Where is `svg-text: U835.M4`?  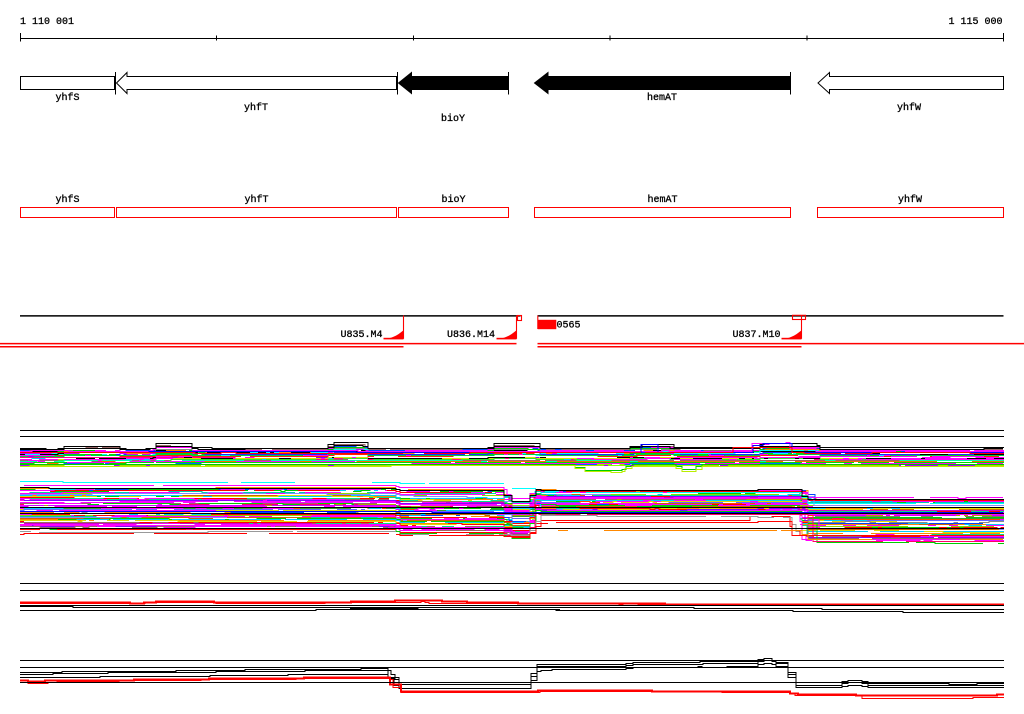 svg-text: U835.M4 is located at coordinates (361, 335).